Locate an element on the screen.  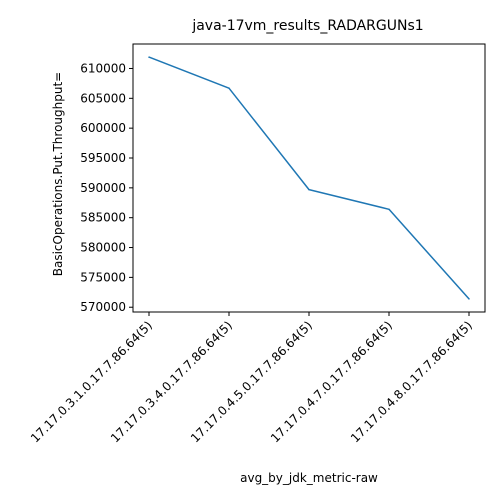
y-tick-label-5: 595000 is located at coordinates (103, 158).